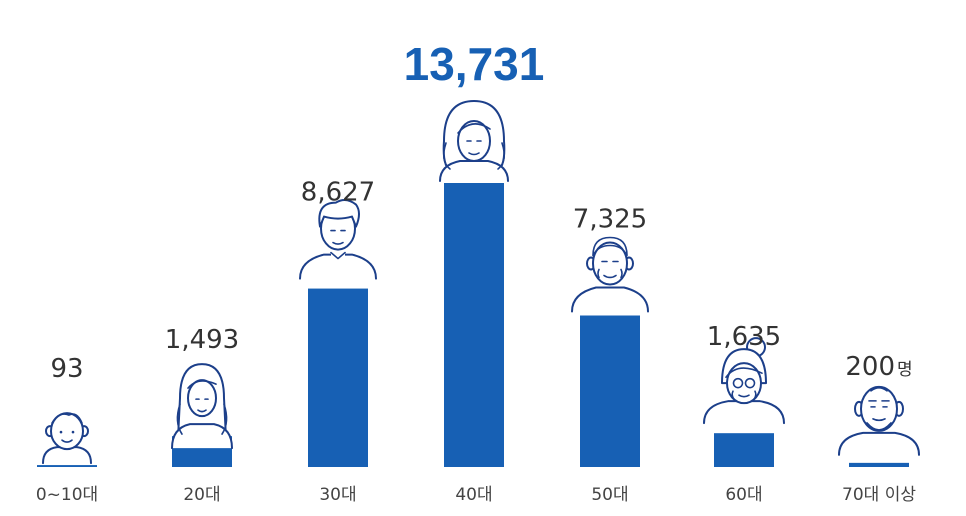 Image resolution: width=966 pixels, height=516 pixels. Describe the element at coordinates (610, 219) in the screenshot. I see `value-label-4: 7,325` at that location.